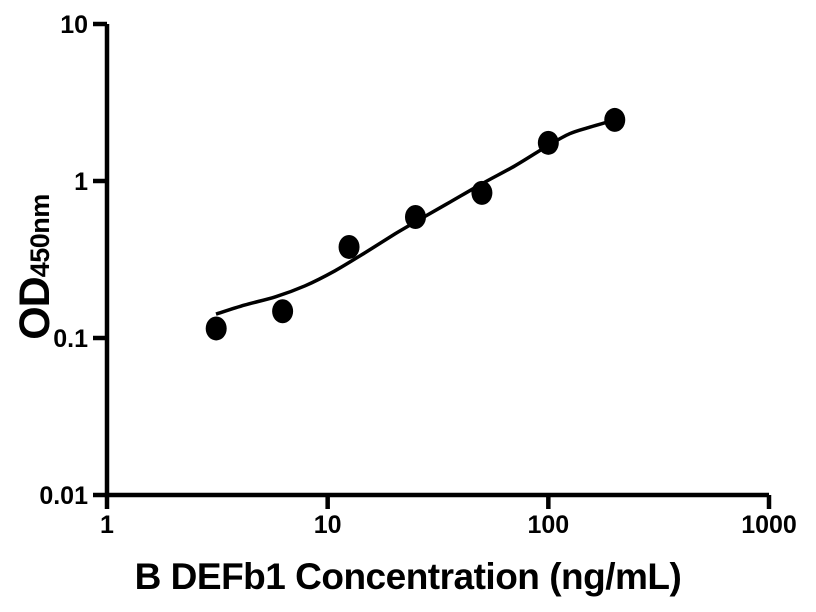 The width and height of the screenshot is (816, 612). What do you see at coordinates (328, 525) in the screenshot?
I see `x-tick-label: 10` at bounding box center [328, 525].